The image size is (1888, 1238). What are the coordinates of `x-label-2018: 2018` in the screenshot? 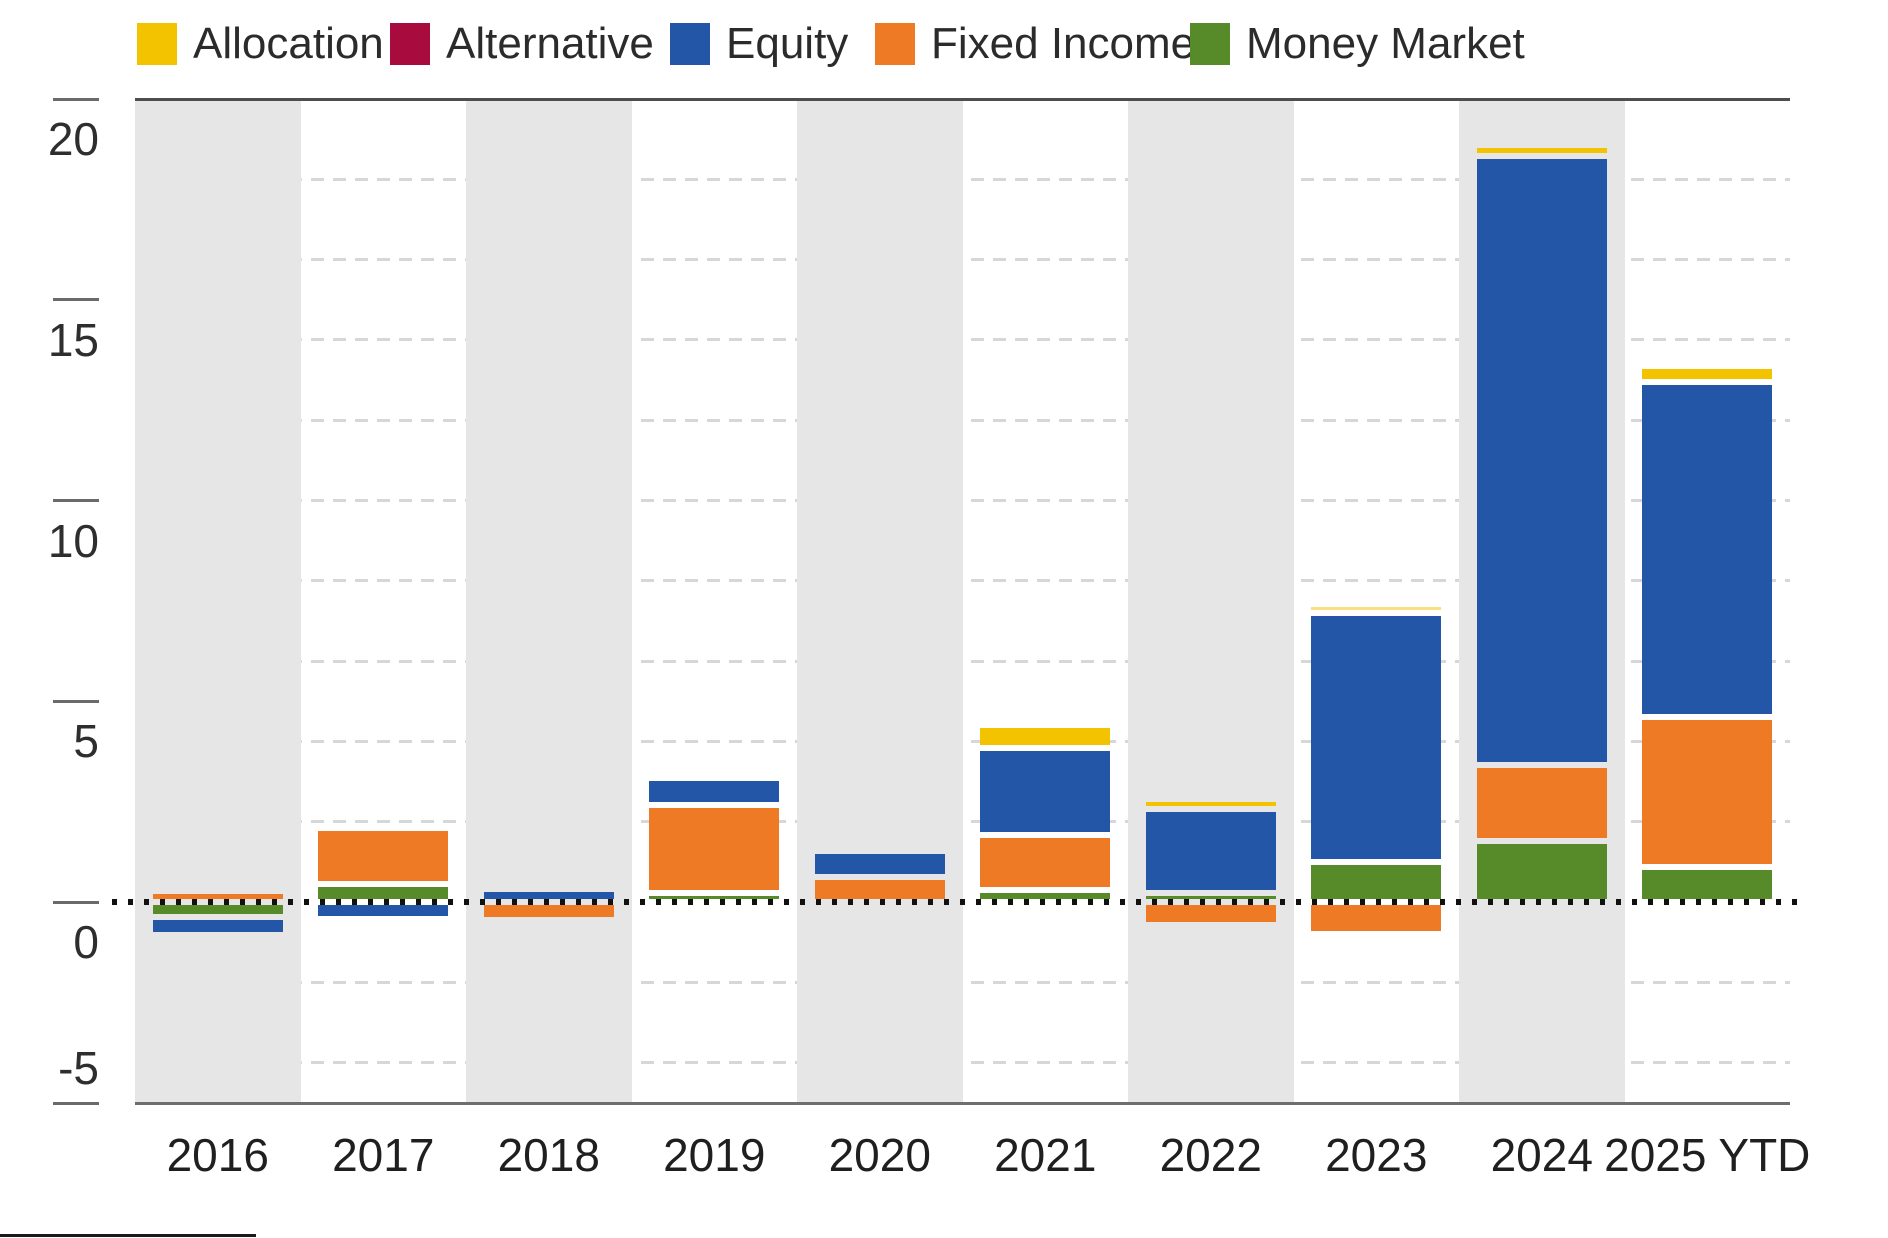 It's located at (548, 1155).